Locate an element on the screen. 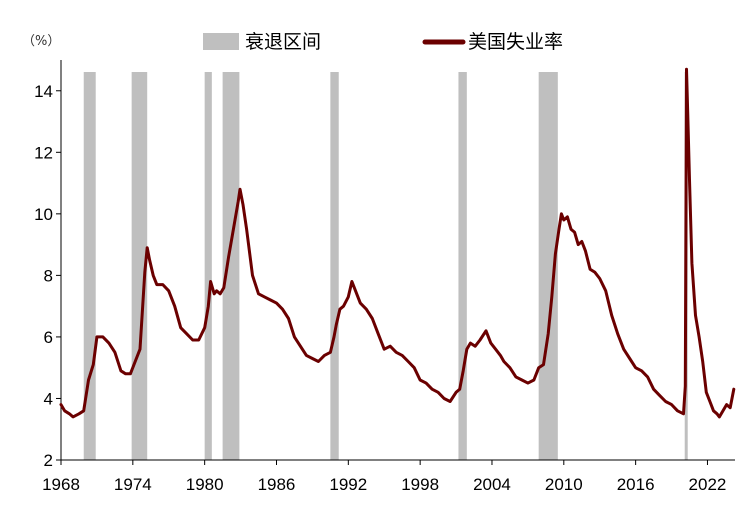  x-tick-label-1992: 1992 is located at coordinates (348, 484).